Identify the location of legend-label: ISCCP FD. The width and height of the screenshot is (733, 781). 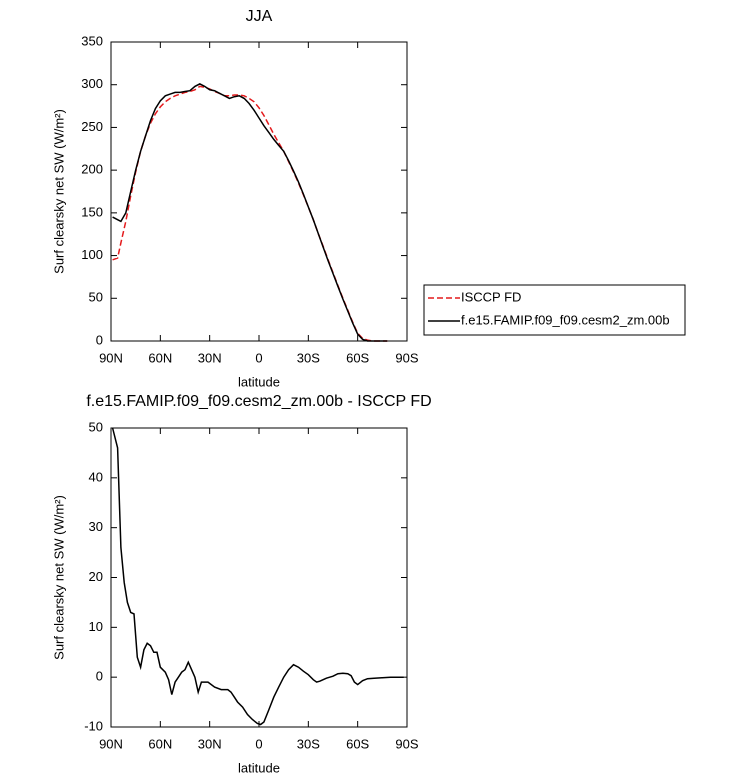
(491, 296).